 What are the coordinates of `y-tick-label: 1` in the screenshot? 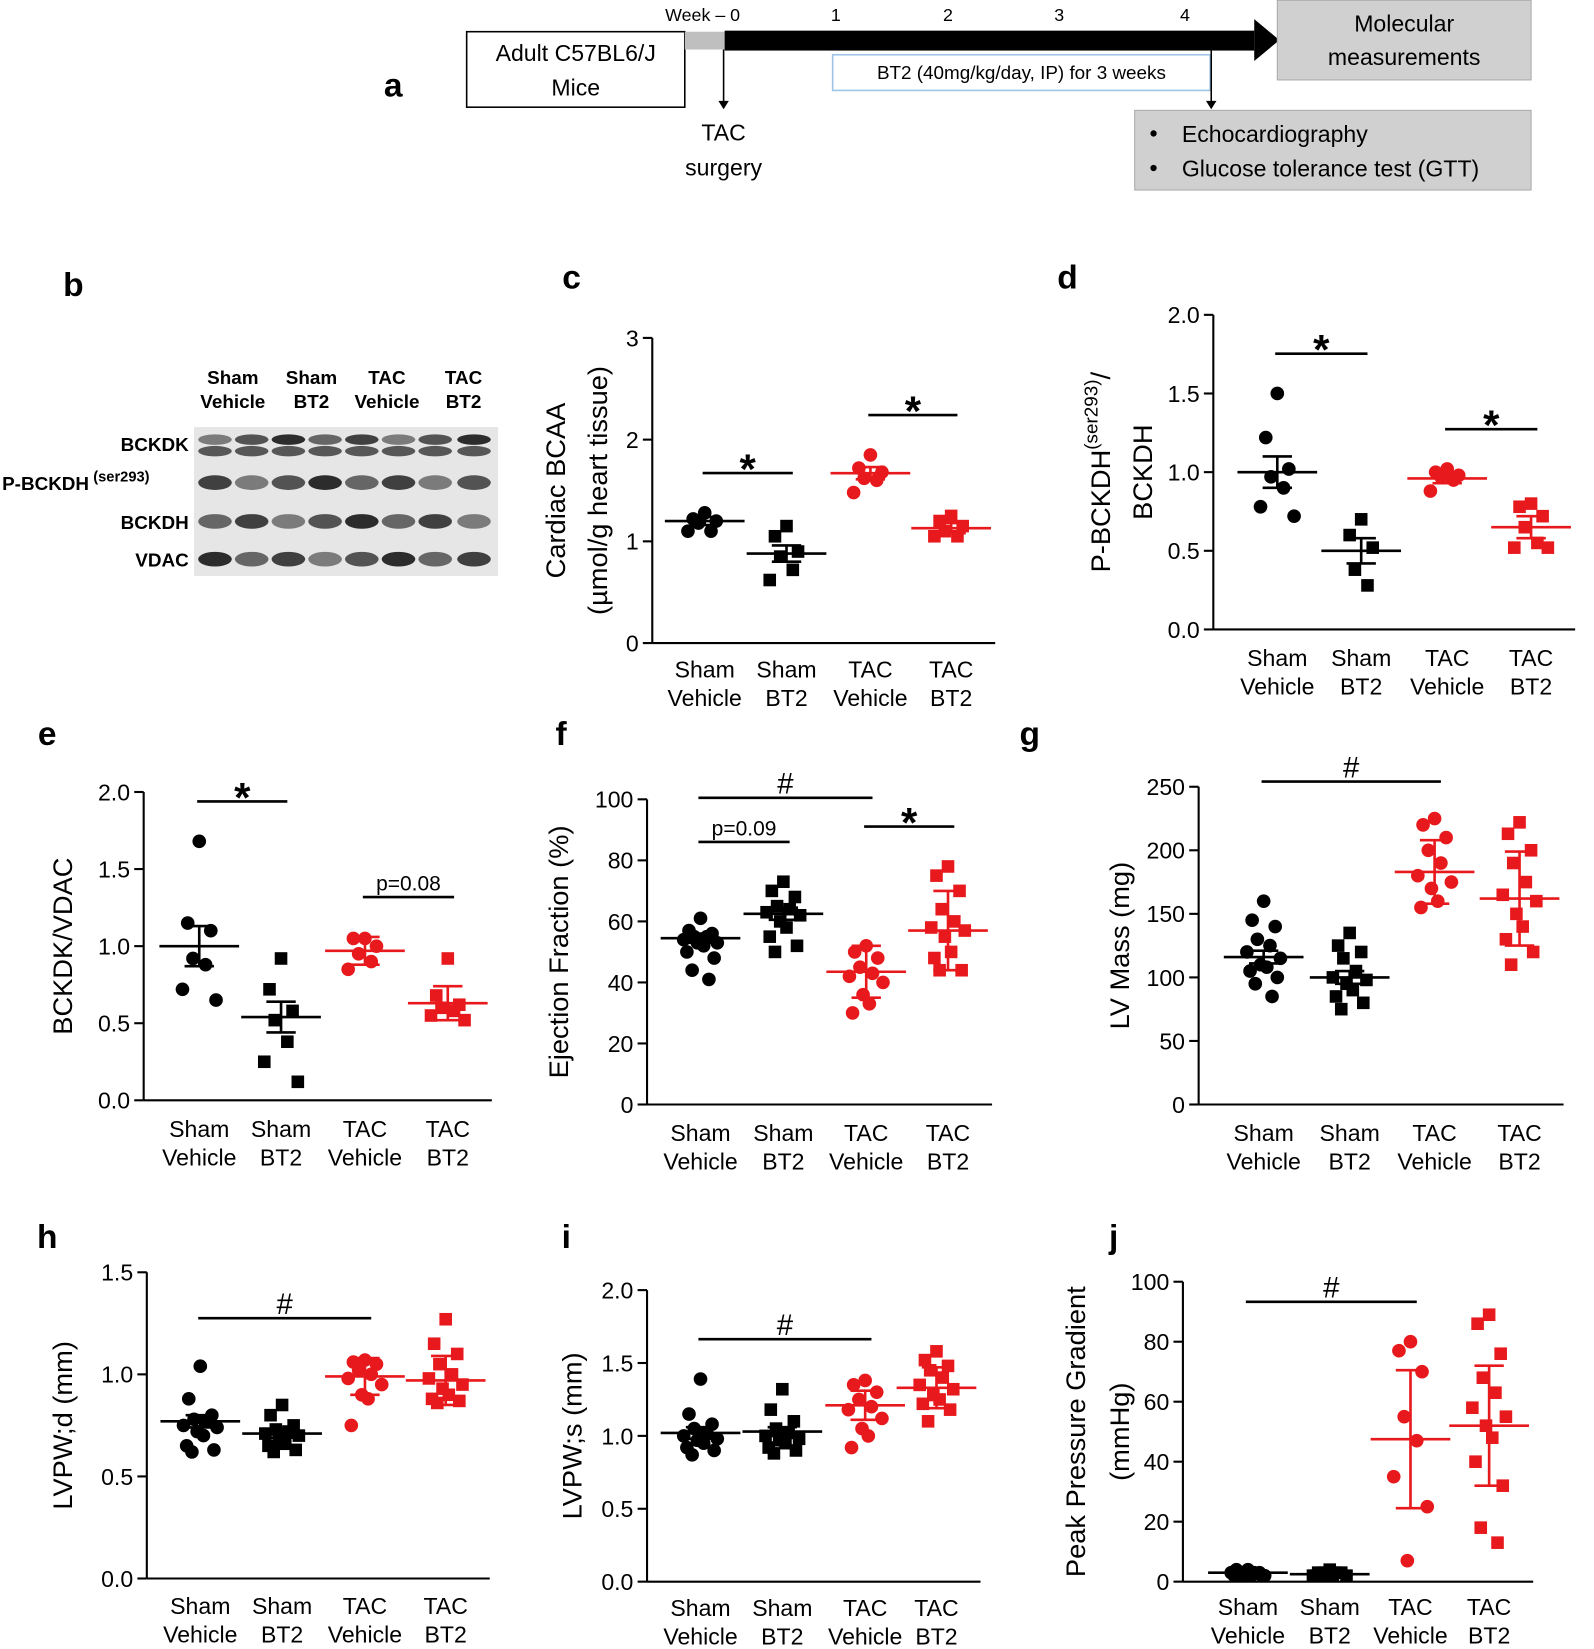 It's located at (632, 542).